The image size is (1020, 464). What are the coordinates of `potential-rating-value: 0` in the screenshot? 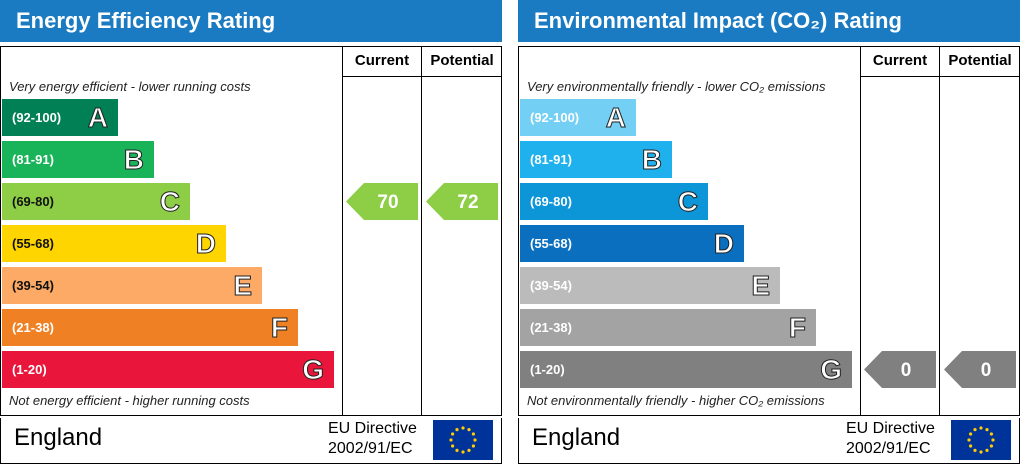 It's located at (986, 370).